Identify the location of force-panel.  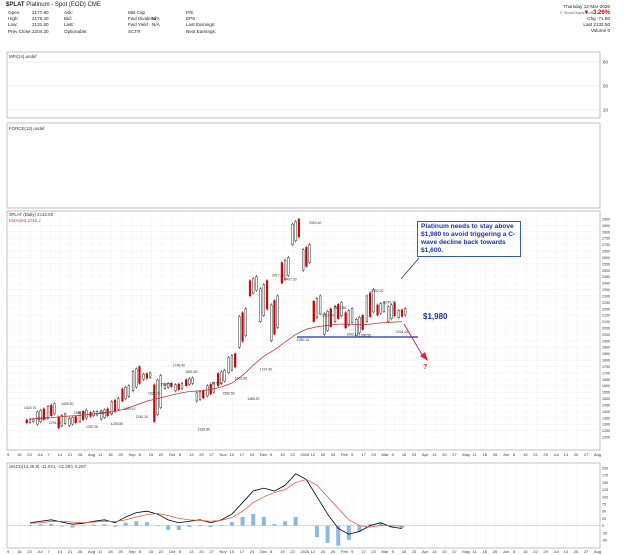
(303, 165).